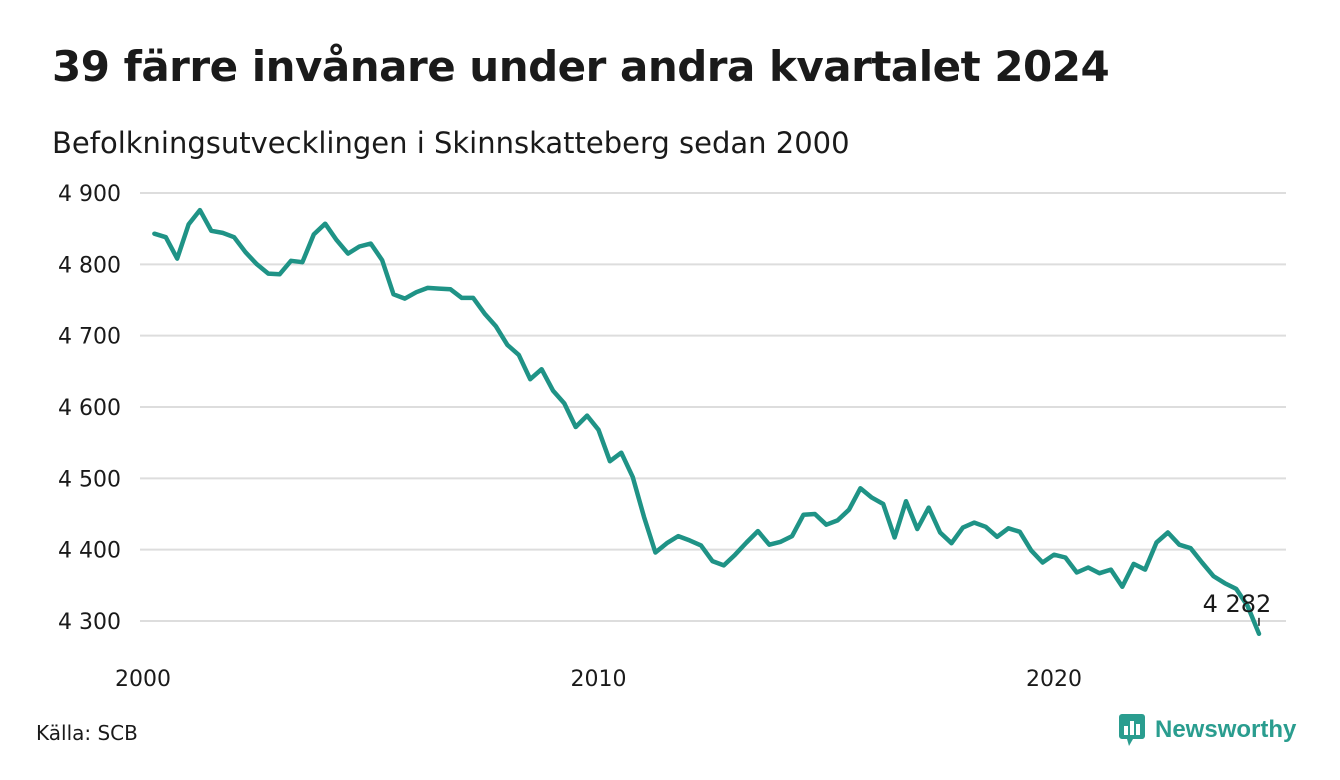 The image size is (1340, 780). I want to click on source-note: Källa: SCB, so click(87, 733).